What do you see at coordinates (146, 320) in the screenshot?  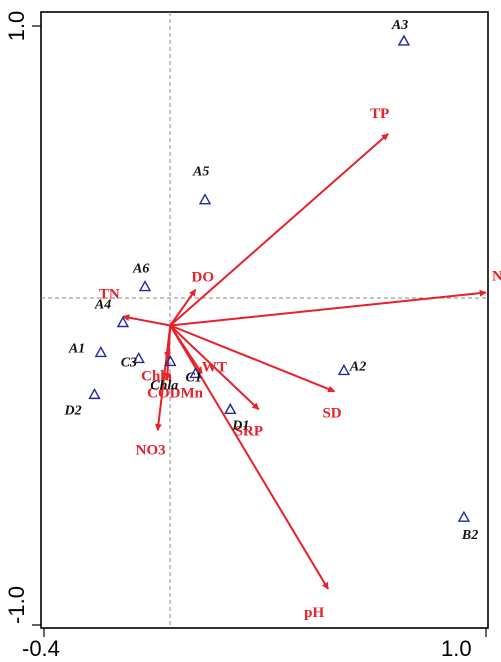 I see `arrow-tn` at bounding box center [146, 320].